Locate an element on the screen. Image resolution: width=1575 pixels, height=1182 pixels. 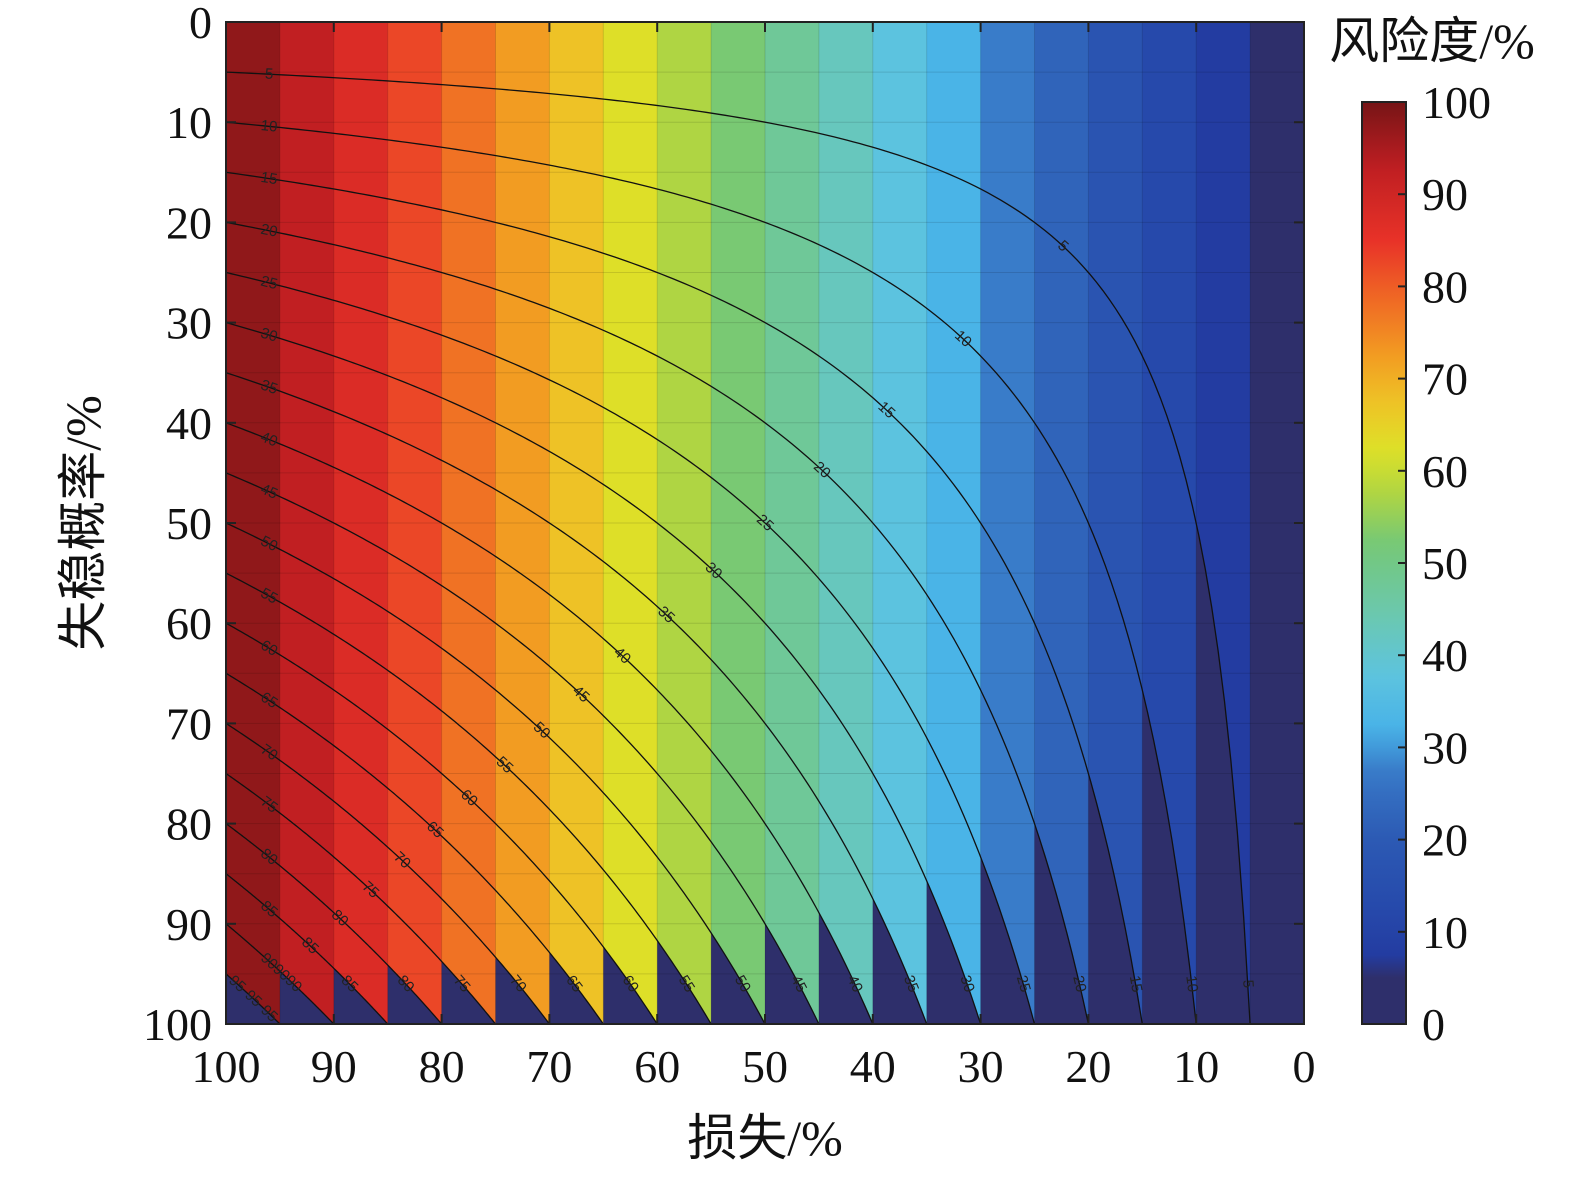
y-tick-label: 80 is located at coordinates (189, 824).